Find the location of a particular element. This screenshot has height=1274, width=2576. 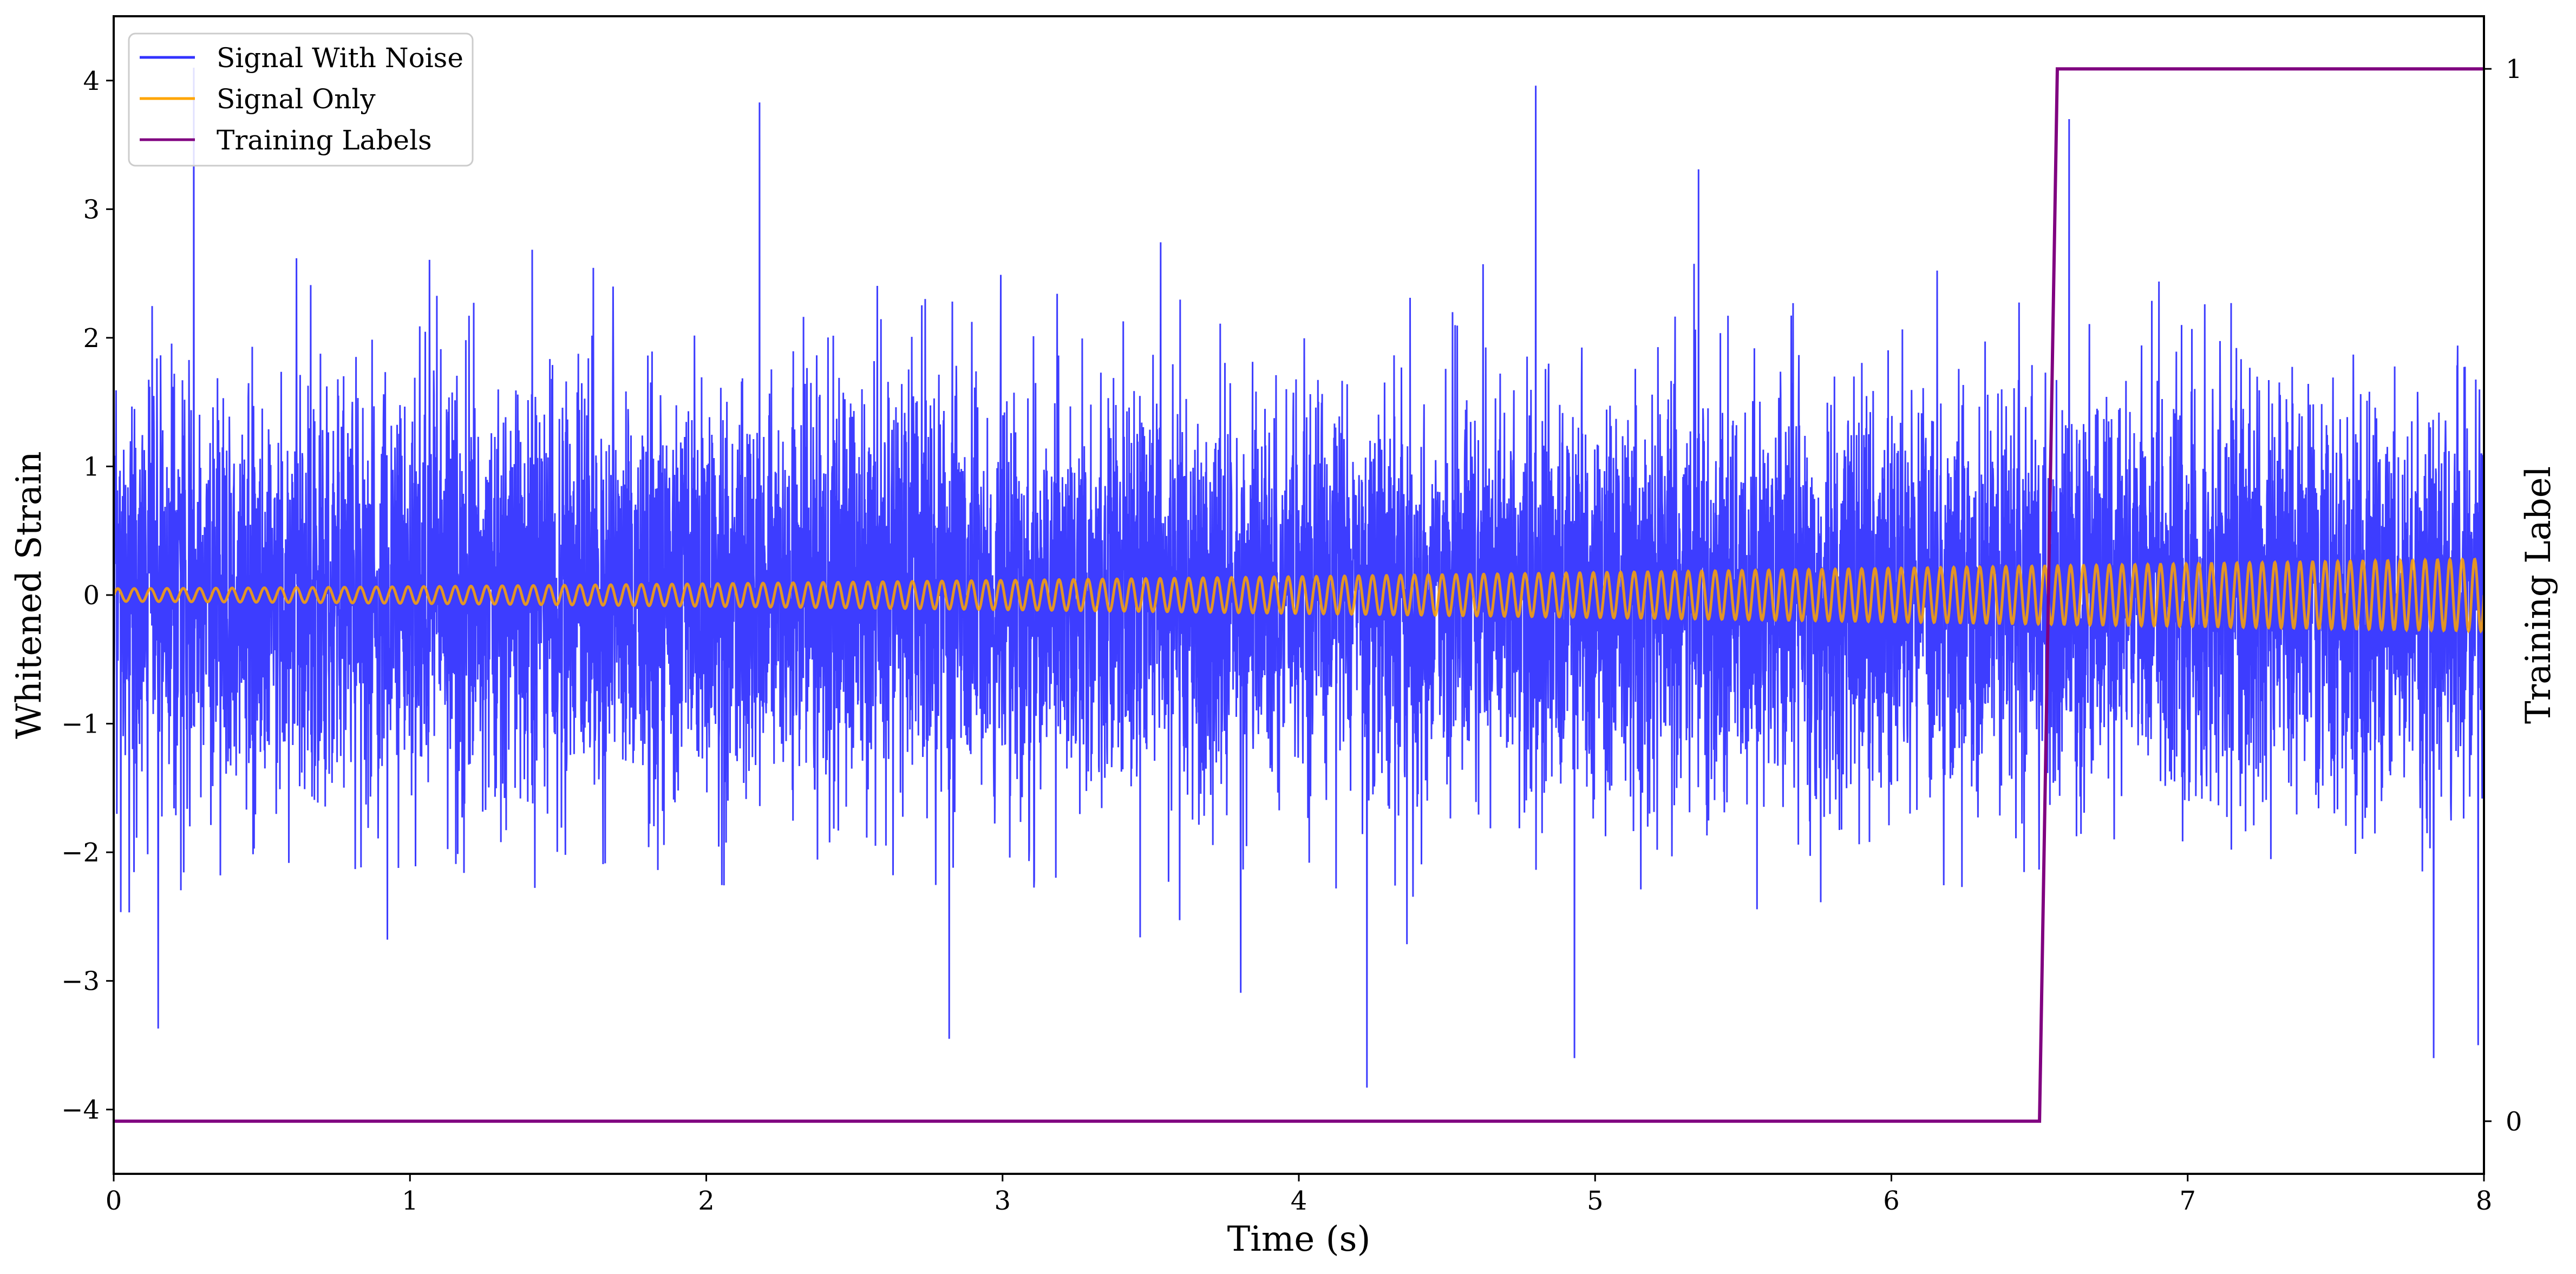

x-axis-title: Time (s) is located at coordinates (1299, 1239).